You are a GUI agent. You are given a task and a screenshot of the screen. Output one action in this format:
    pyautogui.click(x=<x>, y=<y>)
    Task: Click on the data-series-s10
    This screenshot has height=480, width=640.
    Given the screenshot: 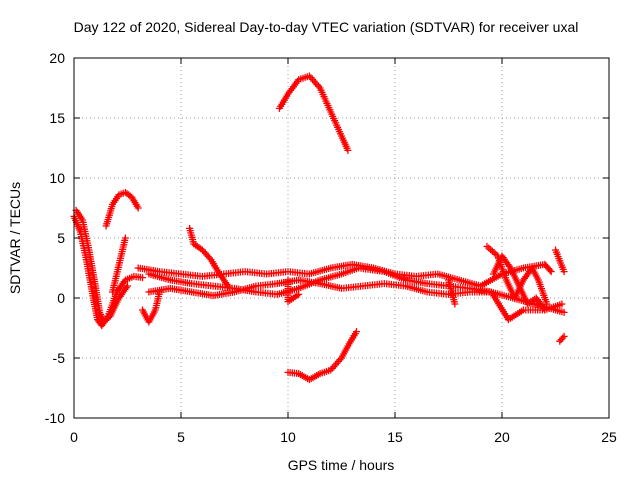 What is the action you would take?
    pyautogui.click(x=313, y=113)
    